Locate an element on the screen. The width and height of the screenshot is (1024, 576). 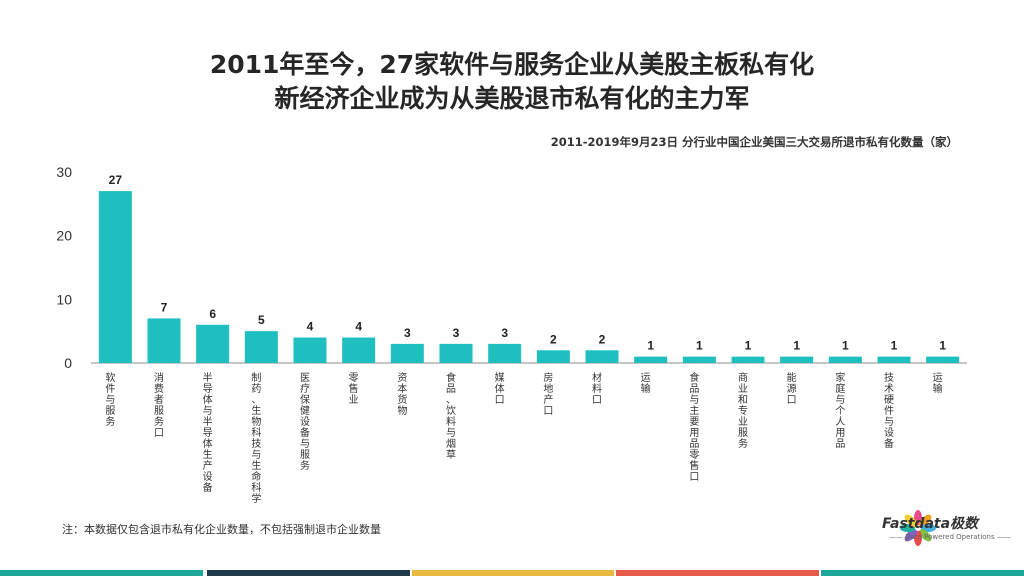
y-tick-label: 10 is located at coordinates (64, 299).